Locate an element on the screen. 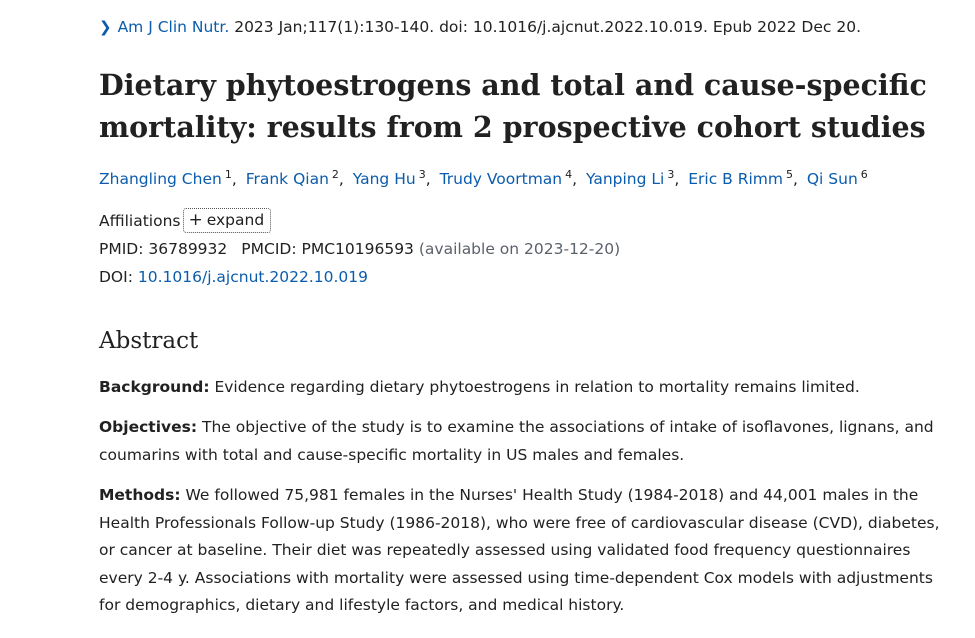 This screenshot has height=638, width=975. author-link: Eric B Rimm 5 is located at coordinates (740, 178).